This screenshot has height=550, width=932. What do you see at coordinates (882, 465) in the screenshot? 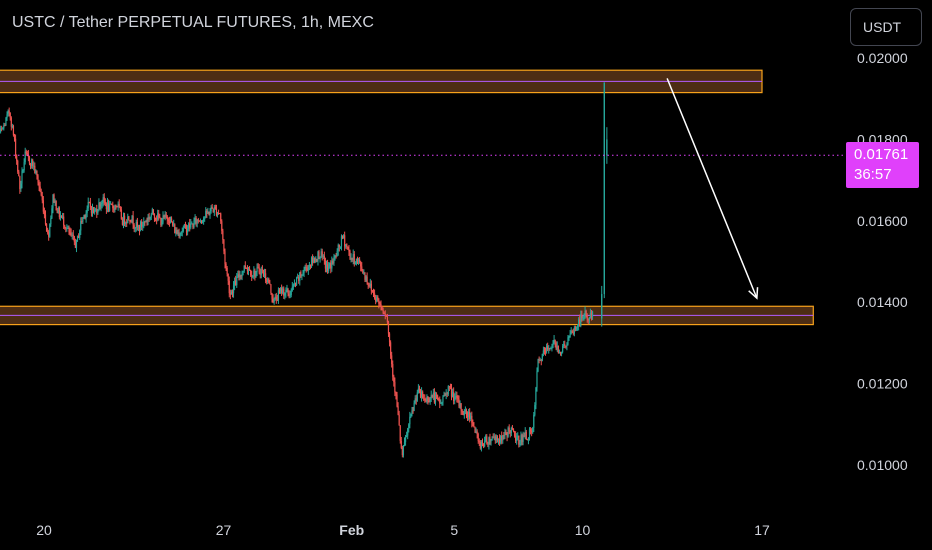
I see `price-tick-label: 0.01000` at bounding box center [882, 465].